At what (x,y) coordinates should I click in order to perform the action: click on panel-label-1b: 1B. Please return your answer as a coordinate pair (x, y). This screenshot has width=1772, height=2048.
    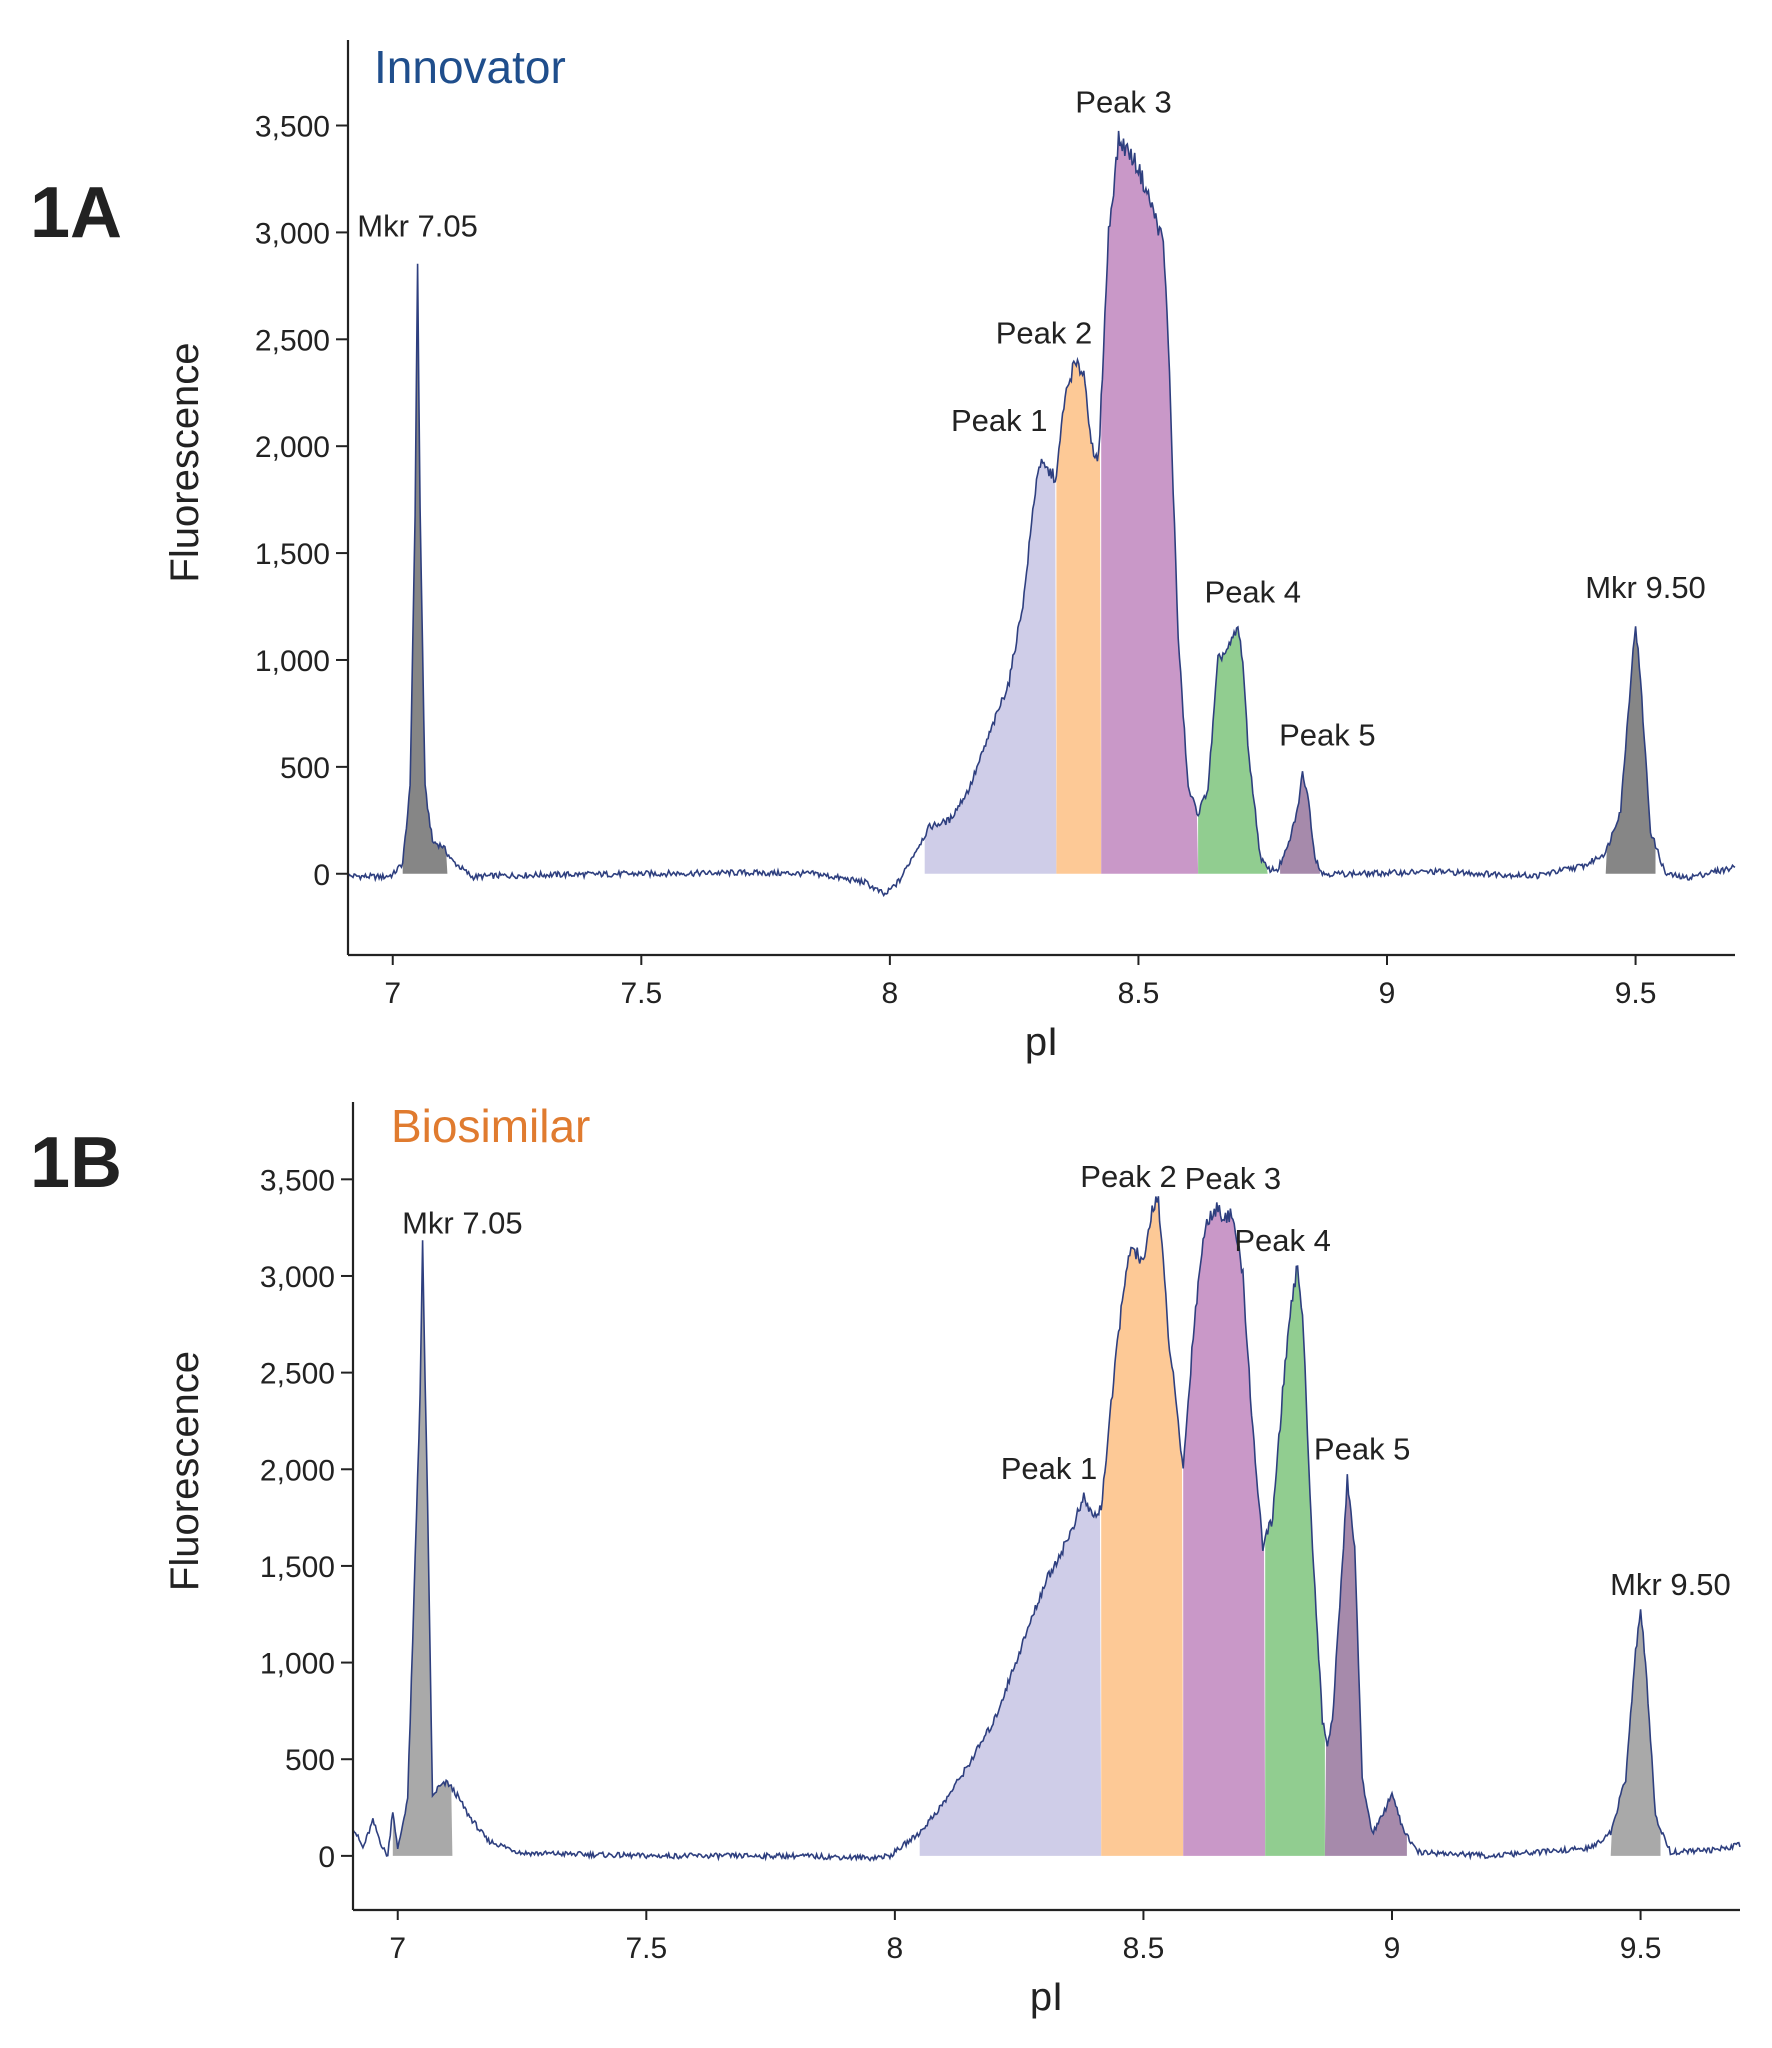
    Looking at the image, I should click on (76, 1163).